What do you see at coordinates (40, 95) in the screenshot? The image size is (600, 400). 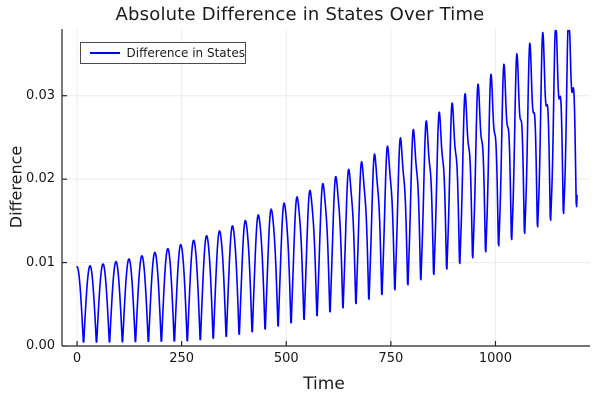 I see `y-tick-label: 0.03` at bounding box center [40, 95].